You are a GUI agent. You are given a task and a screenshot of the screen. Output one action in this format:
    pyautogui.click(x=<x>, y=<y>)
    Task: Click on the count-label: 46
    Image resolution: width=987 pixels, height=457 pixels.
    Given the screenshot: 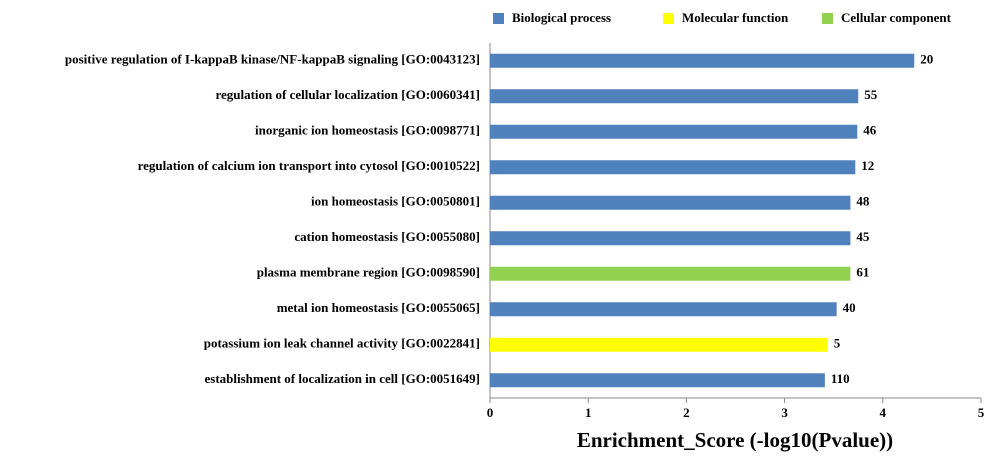 What is the action you would take?
    pyautogui.click(x=870, y=130)
    